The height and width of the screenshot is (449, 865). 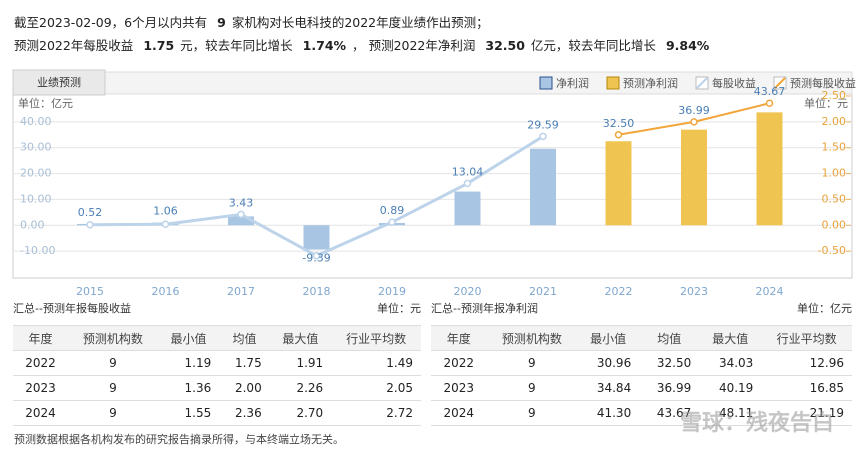 What do you see at coordinates (376, 388) in the screenshot?
I see `table-cell: 2.05` at bounding box center [376, 388].